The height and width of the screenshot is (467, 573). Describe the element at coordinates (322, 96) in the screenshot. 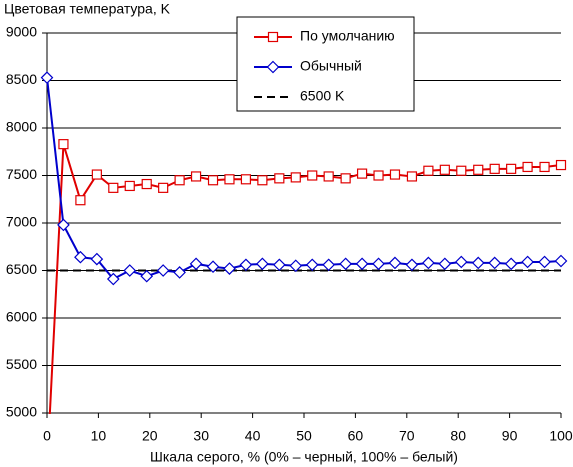

I see `legend-label: 6500 K` at that location.